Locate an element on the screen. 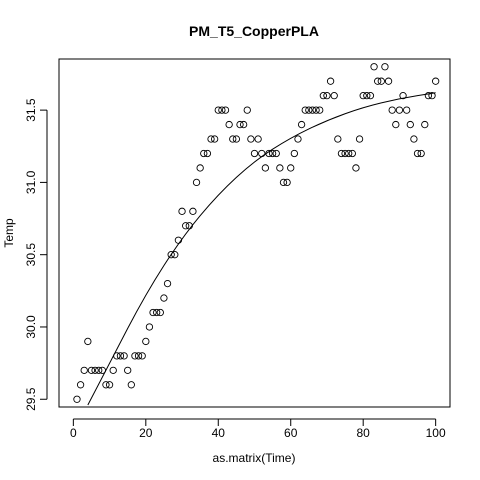 This screenshot has height=480, width=480. x-tick-label: 40 is located at coordinates (219, 433).